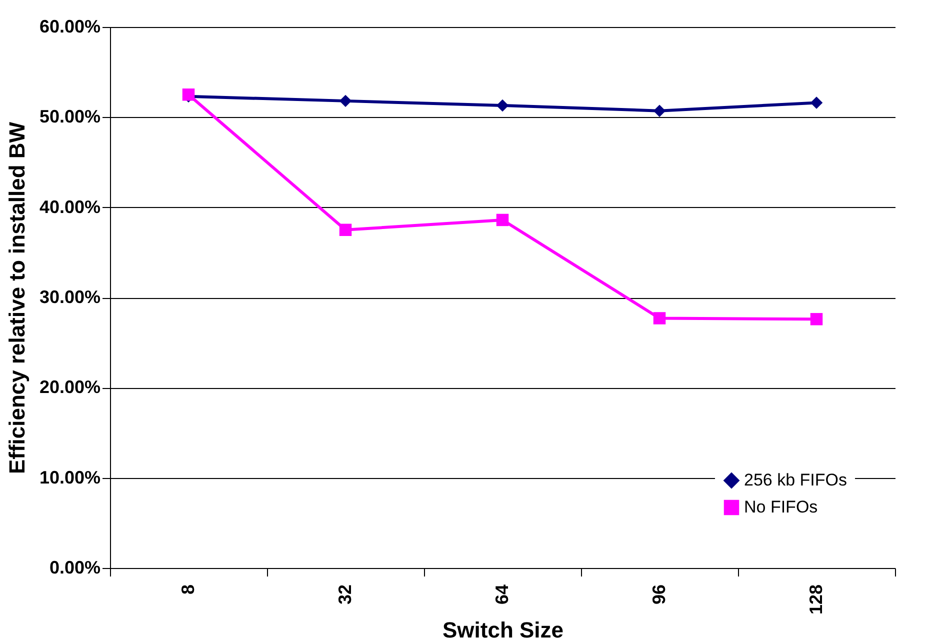 The width and height of the screenshot is (936, 639). I want to click on y-tick-label: 20.00%, so click(69, 387).